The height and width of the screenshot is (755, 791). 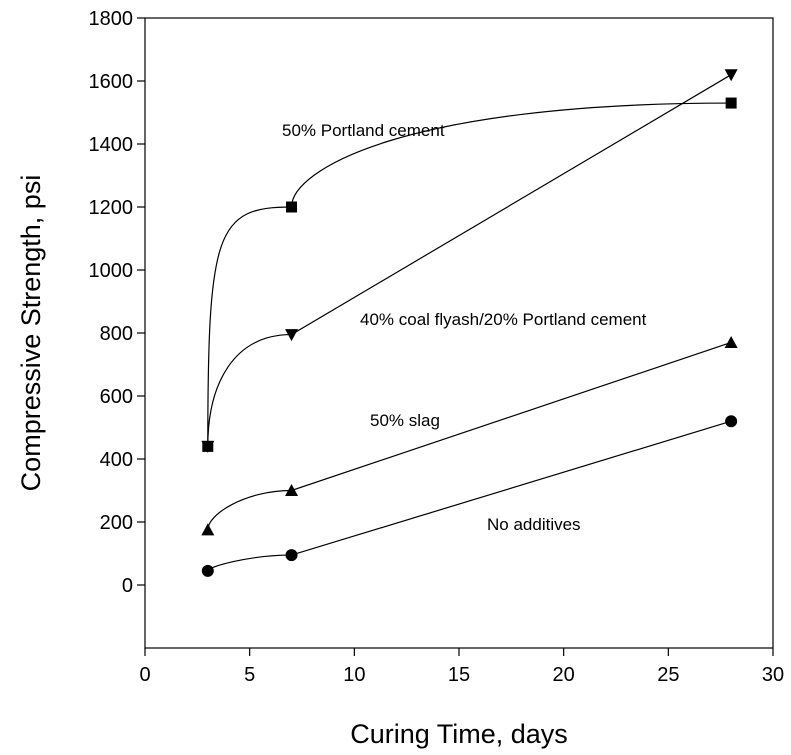 What do you see at coordinates (534, 524) in the screenshot?
I see `series-label-3: No additives` at bounding box center [534, 524].